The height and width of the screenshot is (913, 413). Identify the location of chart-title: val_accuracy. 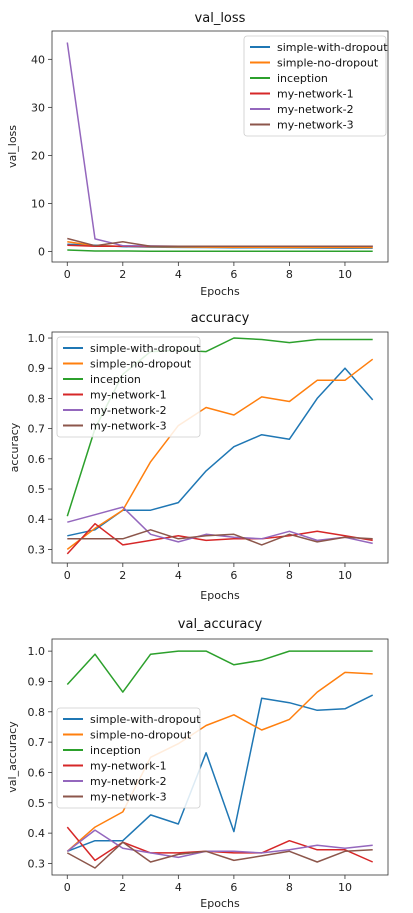
(220, 624).